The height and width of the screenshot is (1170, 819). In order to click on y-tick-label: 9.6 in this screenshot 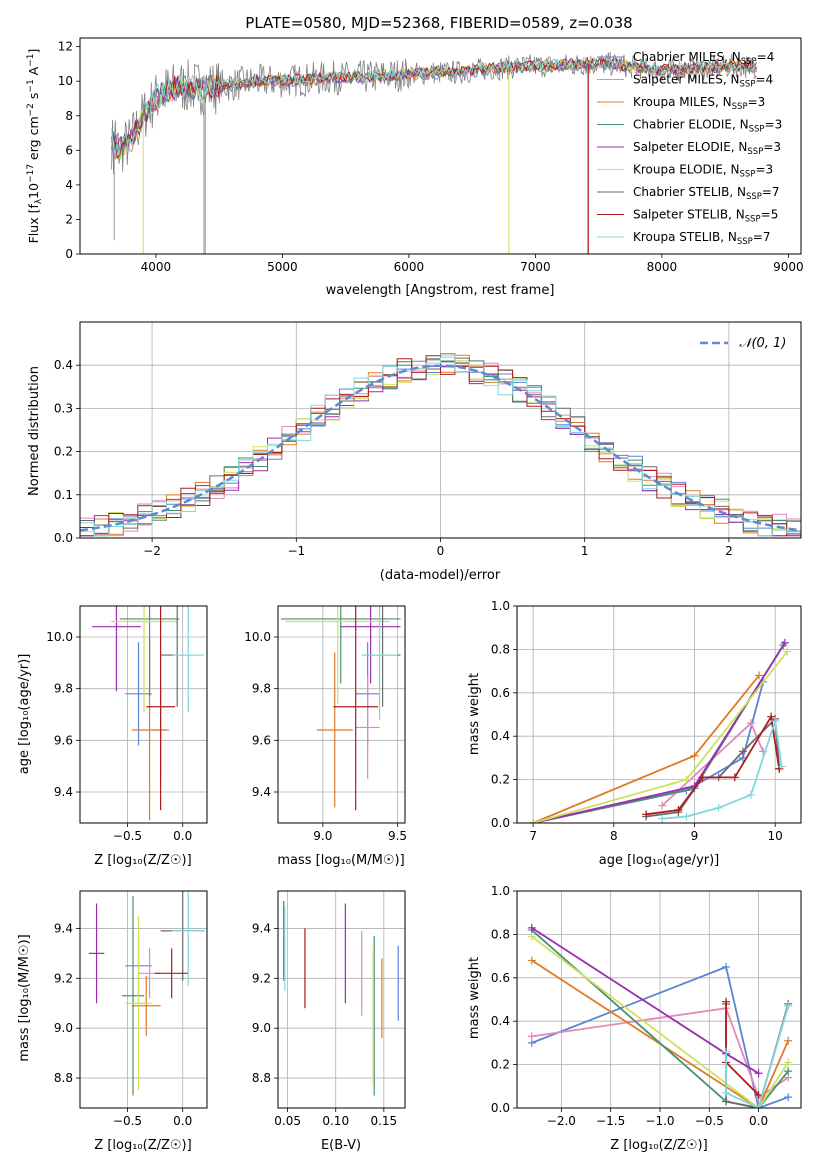, I will do `click(63, 740)`.